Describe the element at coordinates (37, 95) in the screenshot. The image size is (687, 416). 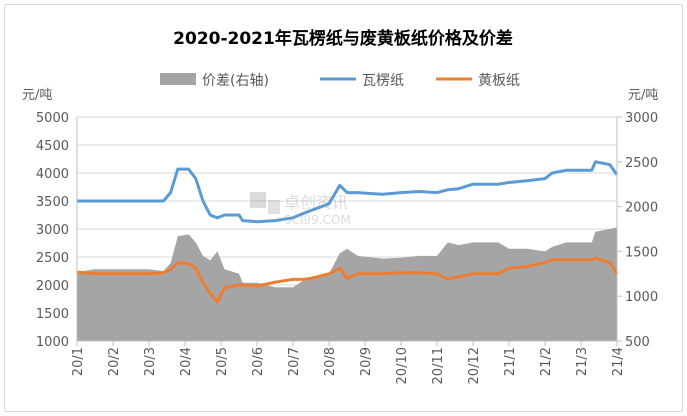
I see `left-axis-unit: 元/吨` at that location.